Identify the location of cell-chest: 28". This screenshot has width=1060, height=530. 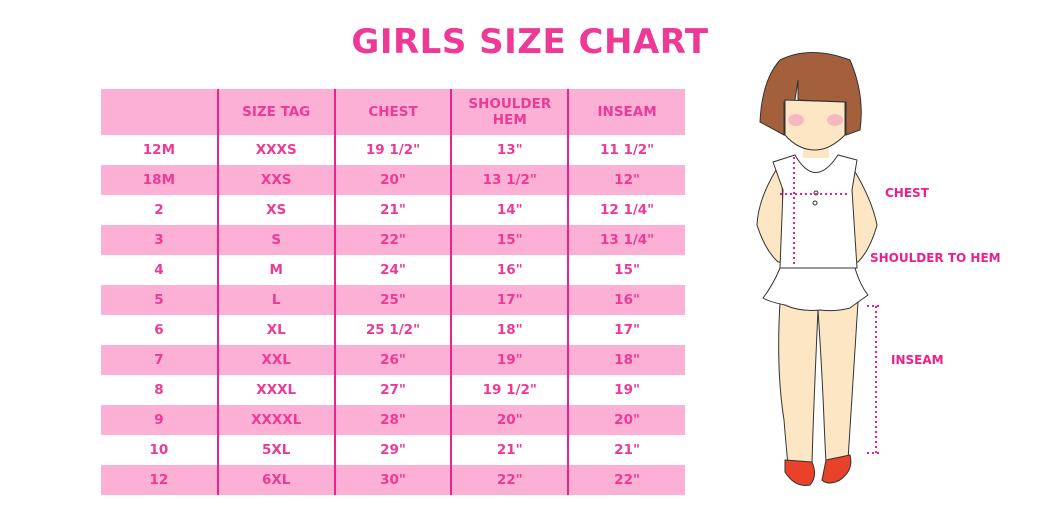
(392, 420).